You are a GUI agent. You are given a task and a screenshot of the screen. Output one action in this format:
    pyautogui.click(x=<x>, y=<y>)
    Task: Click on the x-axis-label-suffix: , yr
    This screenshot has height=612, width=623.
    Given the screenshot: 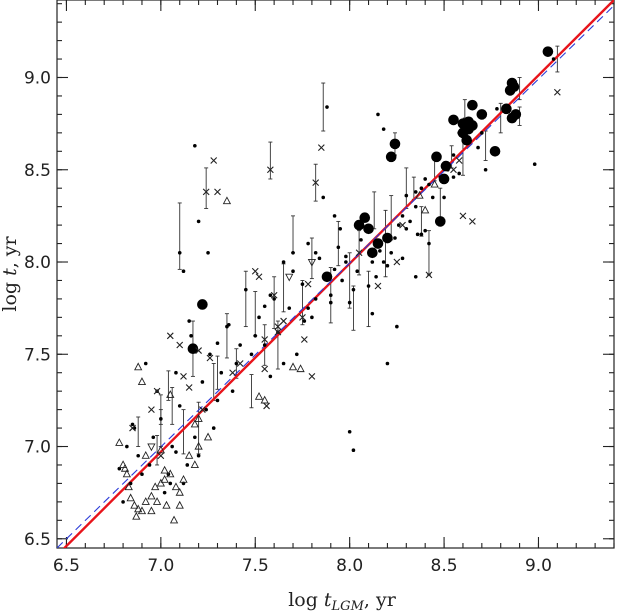 What is the action you would take?
    pyautogui.click(x=380, y=600)
    